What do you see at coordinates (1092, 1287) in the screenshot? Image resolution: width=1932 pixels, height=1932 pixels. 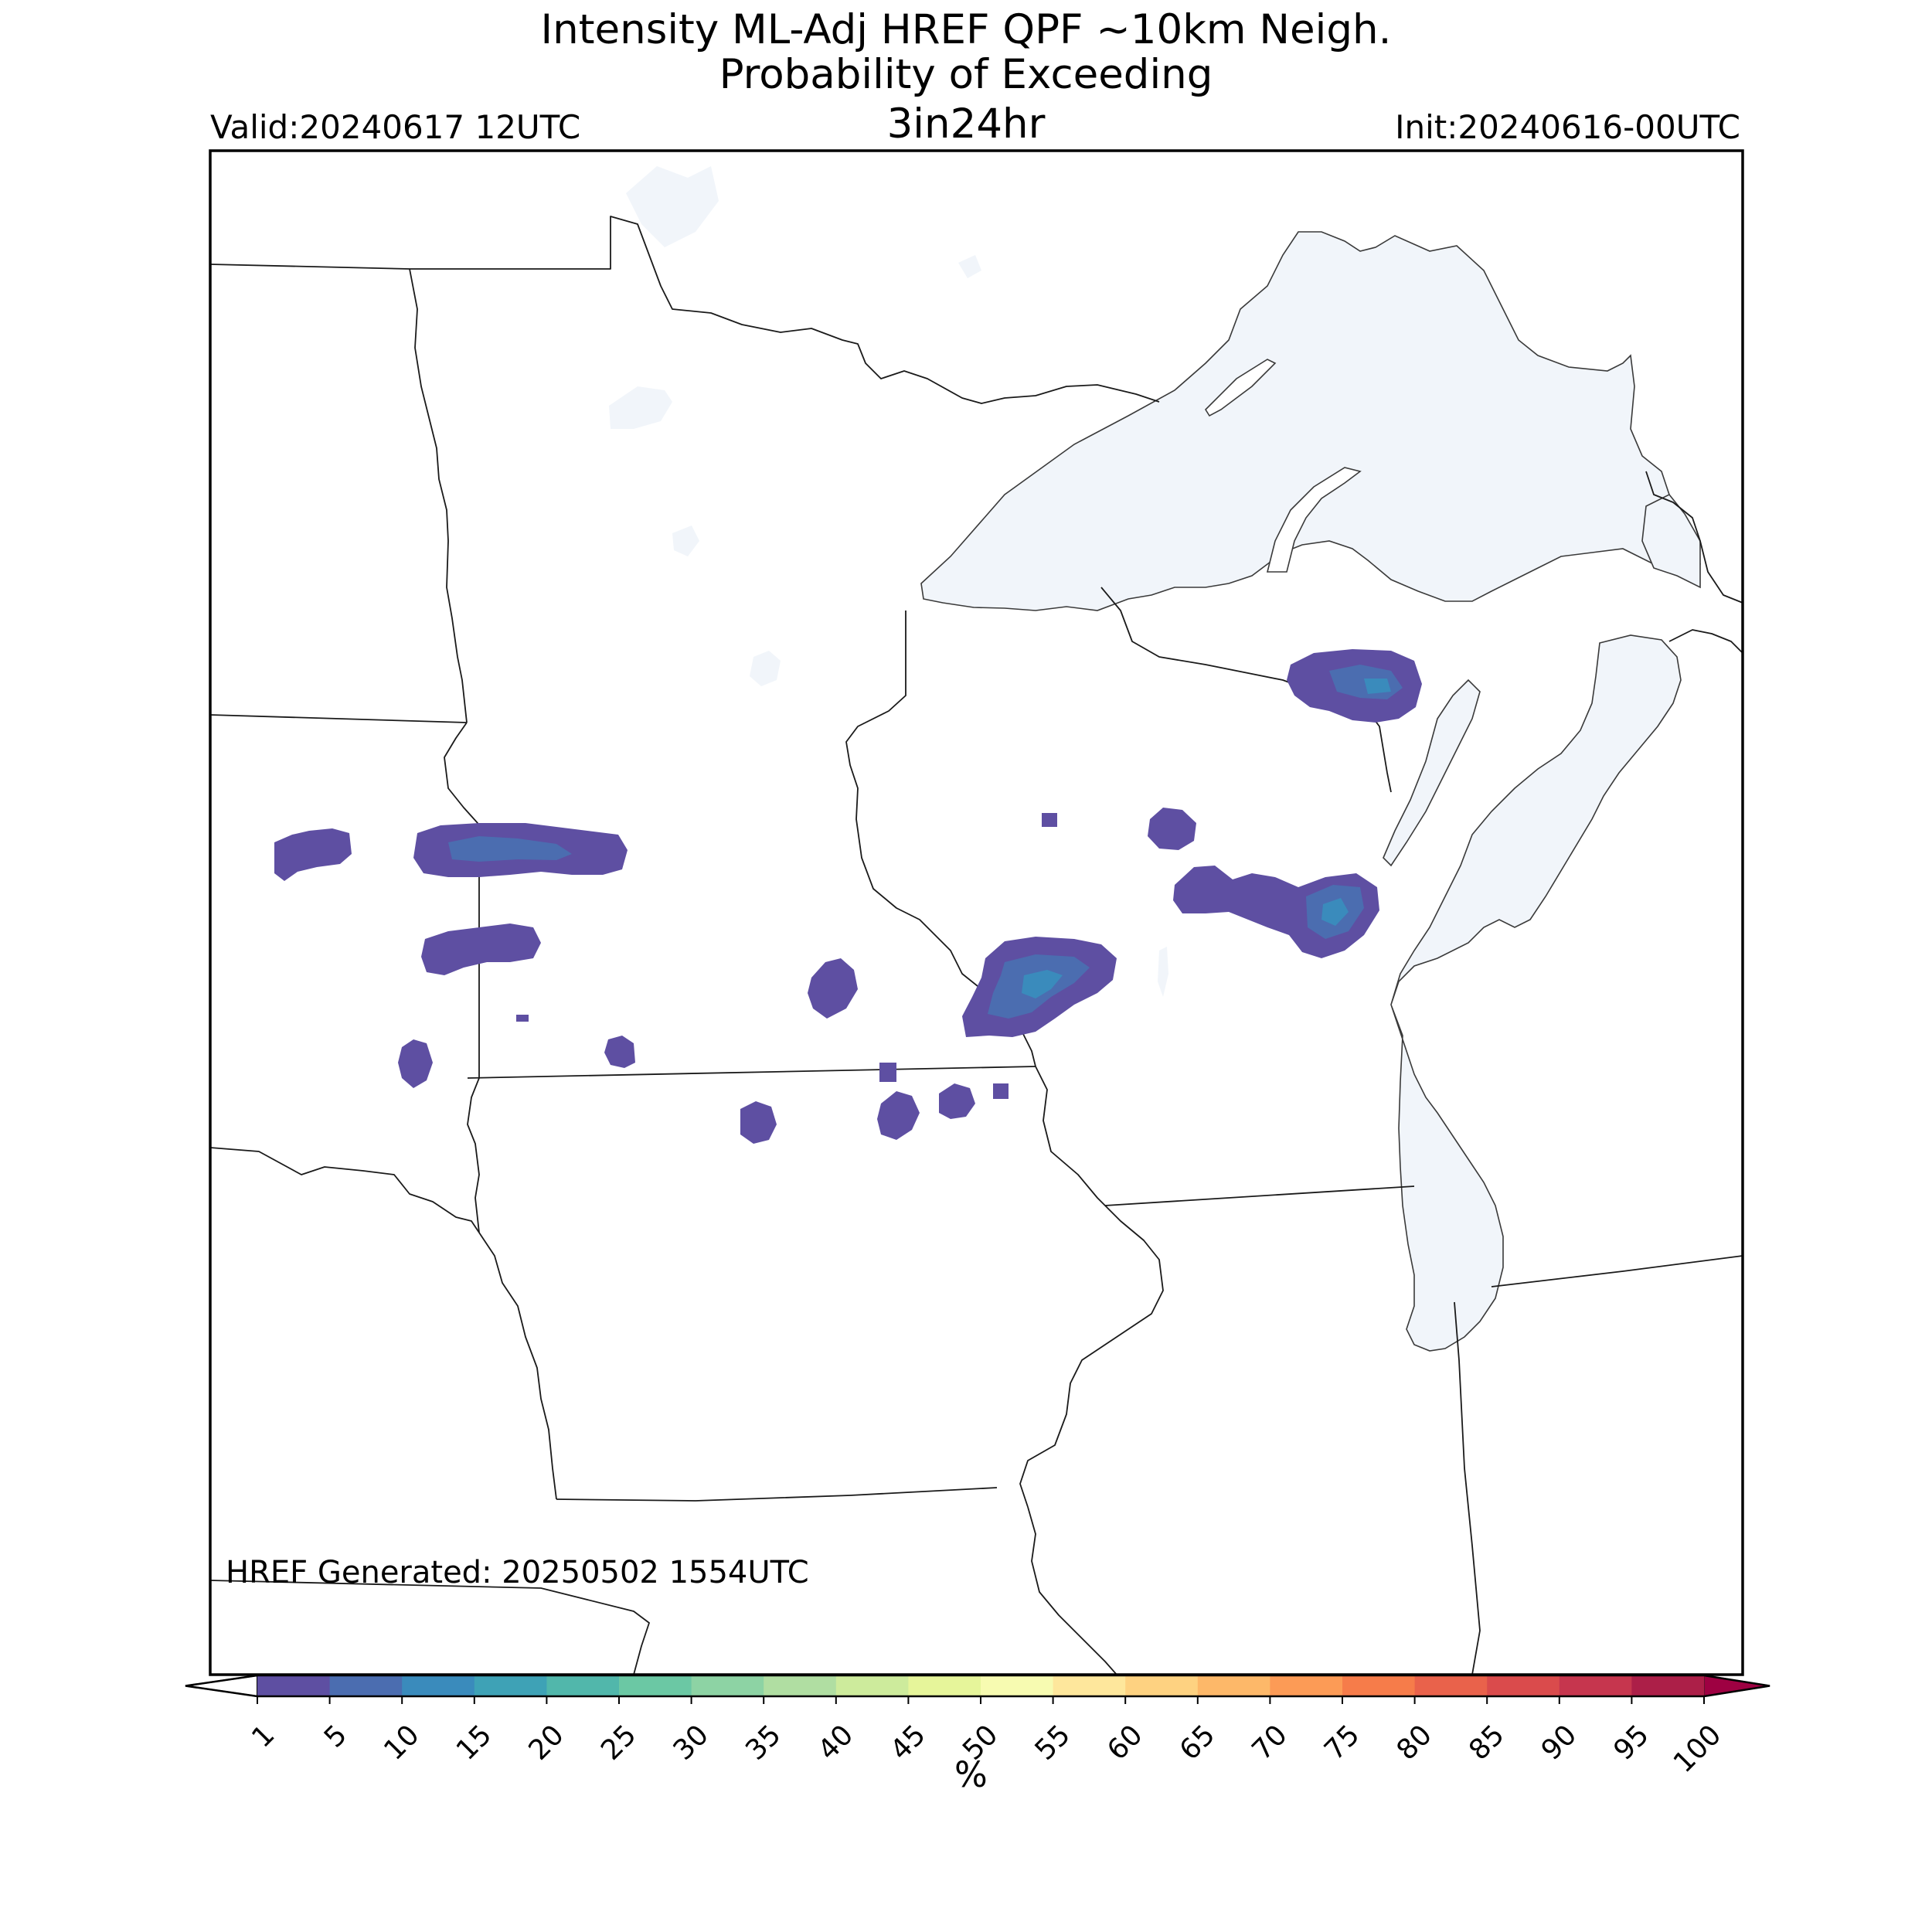 I see `ia-wi-il-river` at bounding box center [1092, 1287].